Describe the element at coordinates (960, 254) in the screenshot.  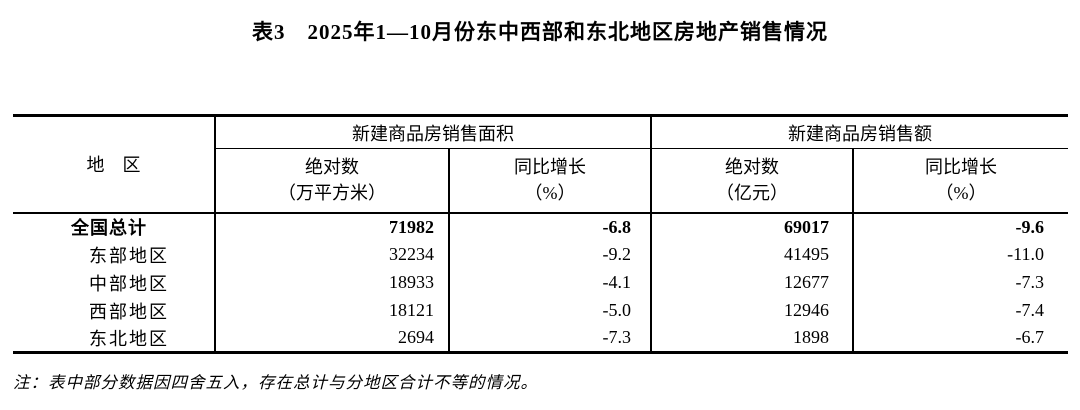
I see `sales-yoy-value: -11.0` at that location.